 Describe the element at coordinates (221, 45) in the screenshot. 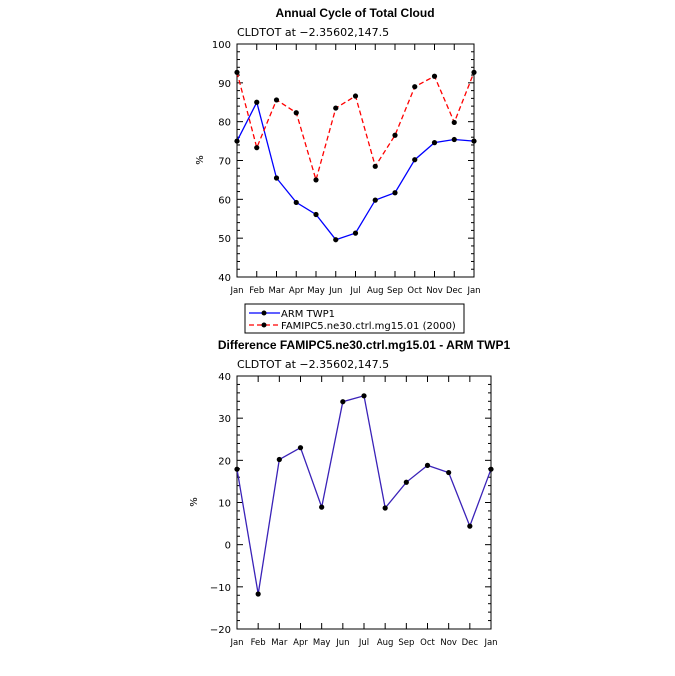

I see `y-tick-label: 100` at that location.